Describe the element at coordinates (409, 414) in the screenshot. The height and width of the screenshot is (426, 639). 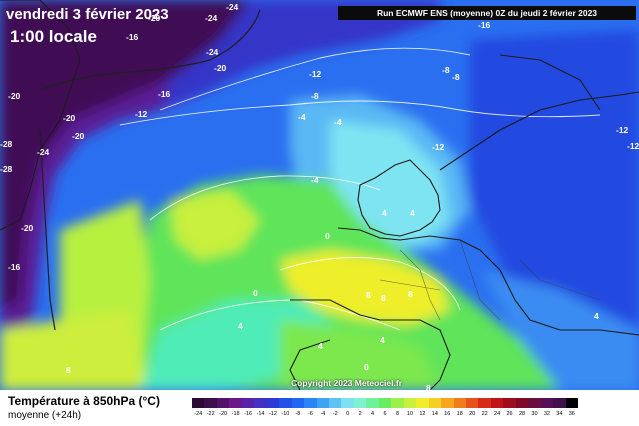
I see `scale-tick-label: 10` at that location.